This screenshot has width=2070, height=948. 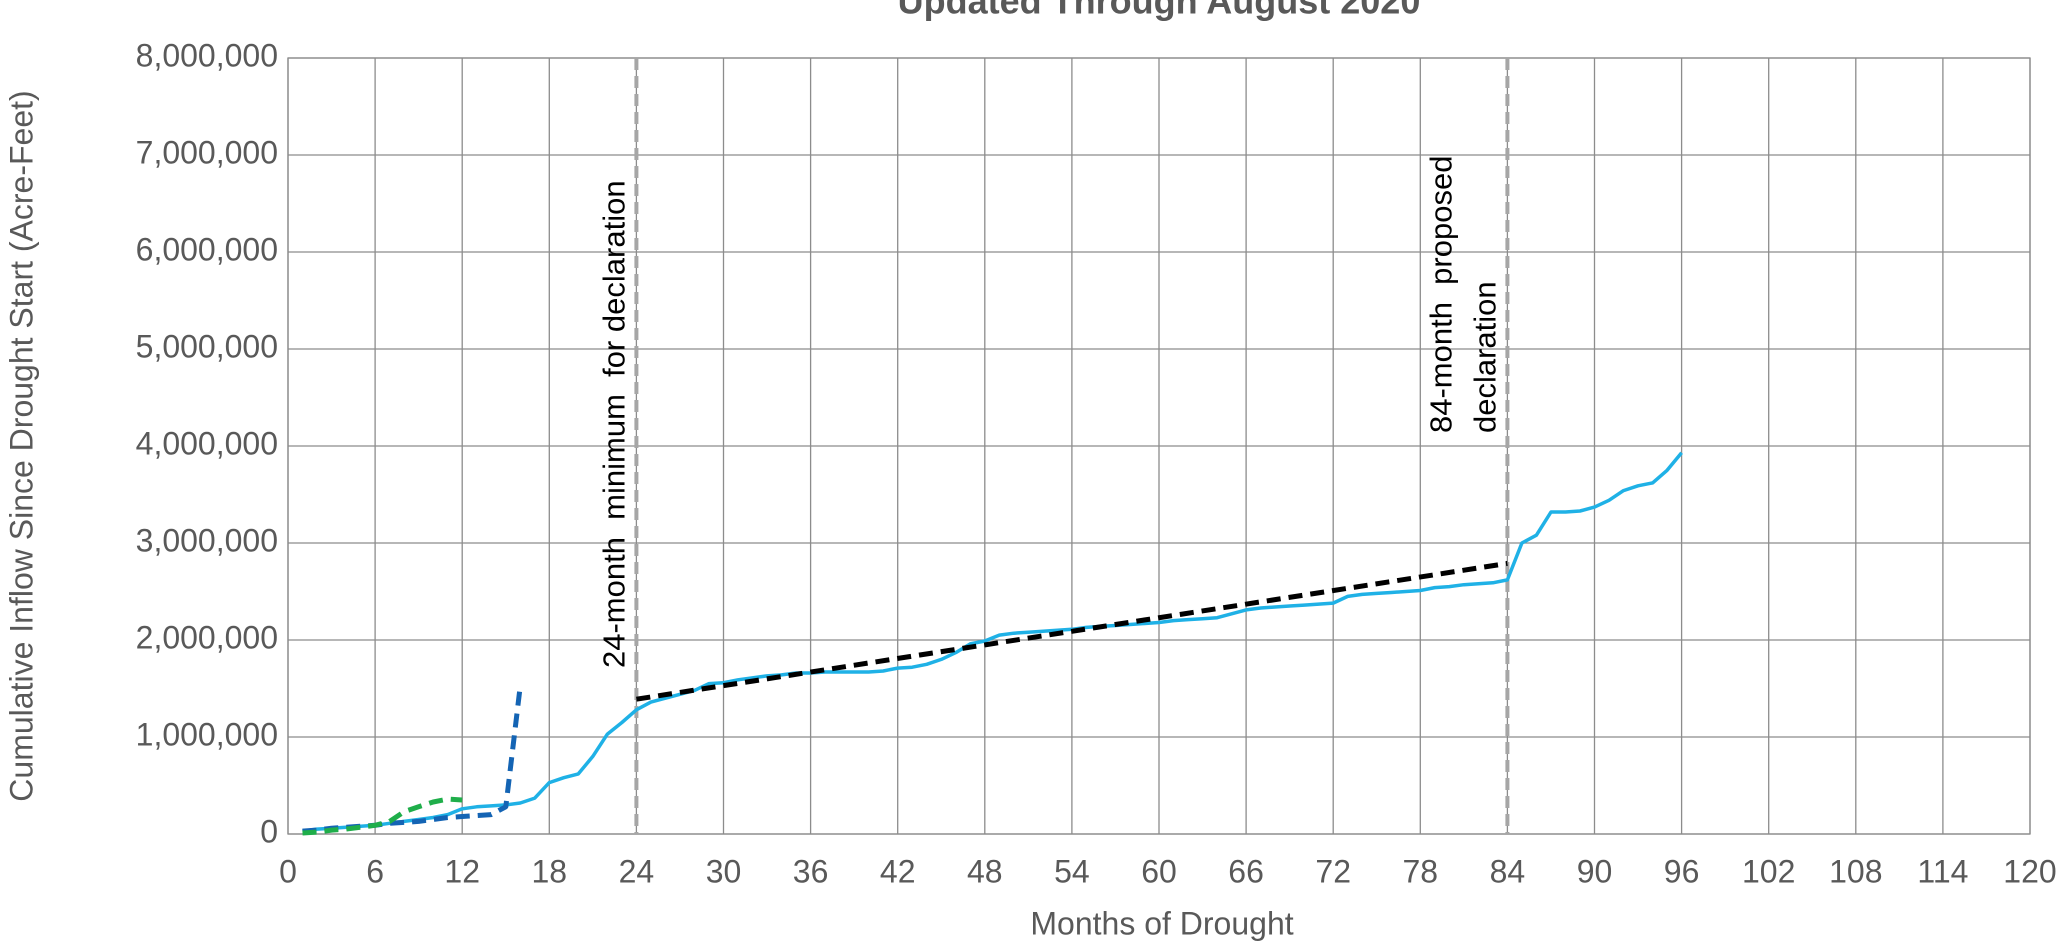 I want to click on x-axis-title: Months of Drought, so click(x=1161, y=923).